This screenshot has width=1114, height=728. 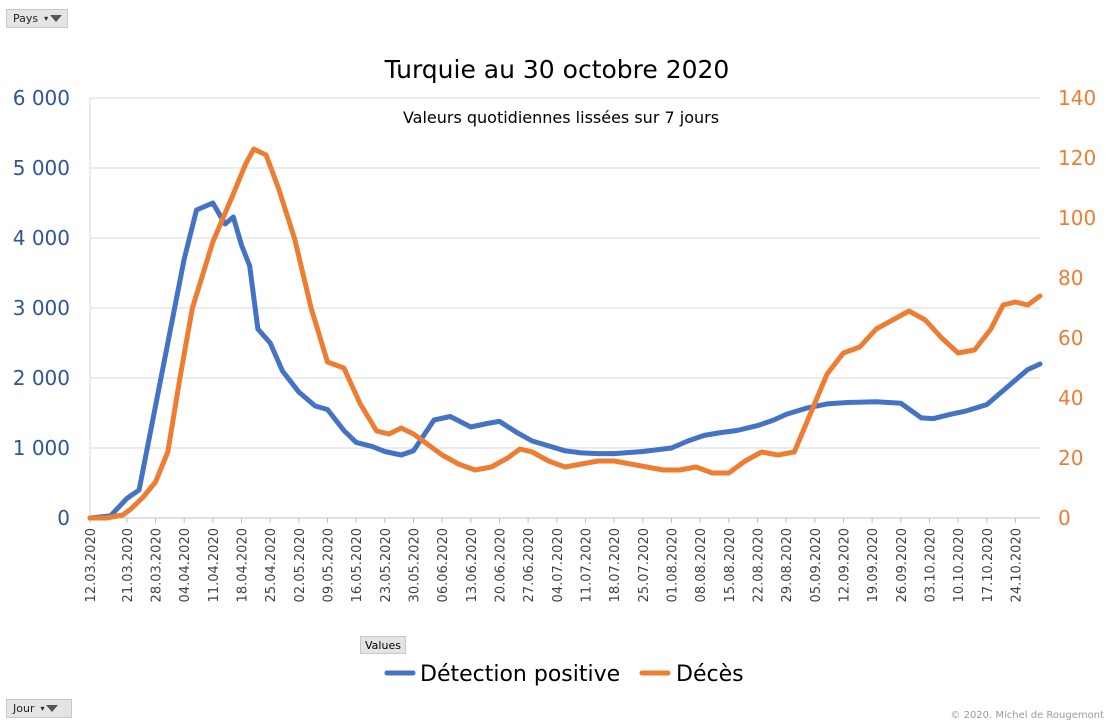 I want to click on x-tick-label: 03.10.2020, so click(x=930, y=565).